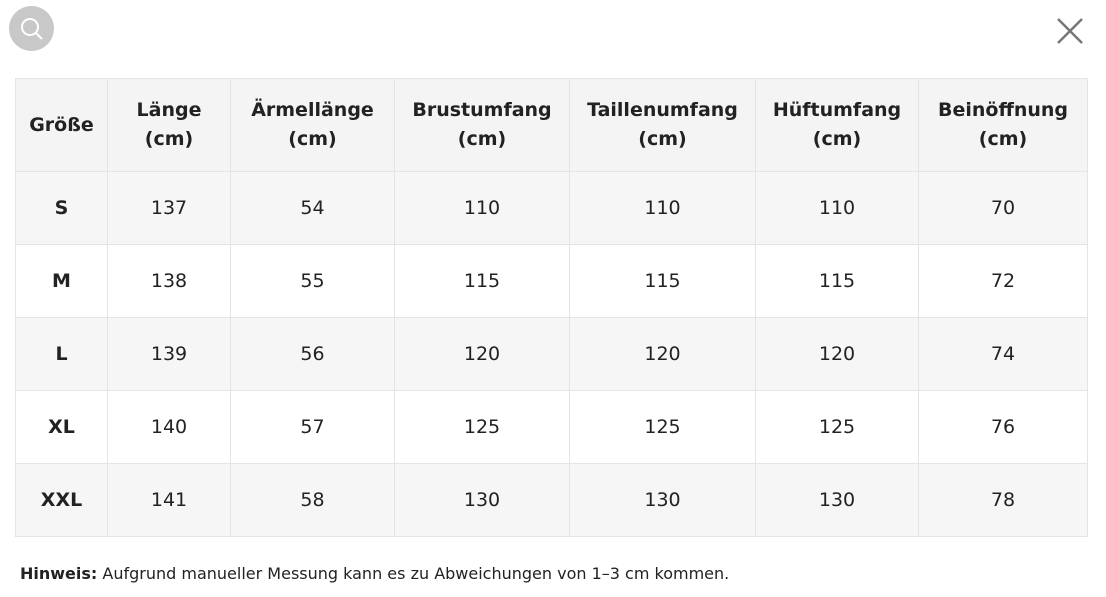  I want to click on header-cell: Hüftumfang (cm), so click(837, 125).